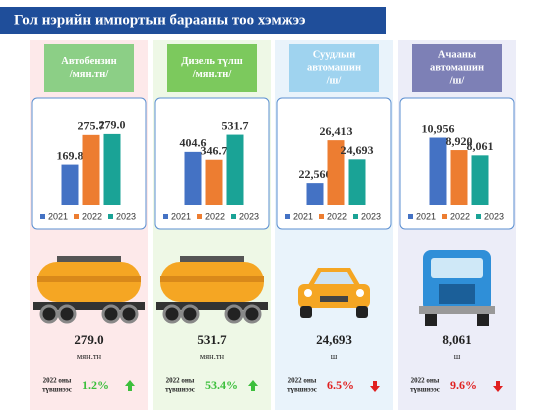  I want to click on data-label: 24,693, so click(357, 150).